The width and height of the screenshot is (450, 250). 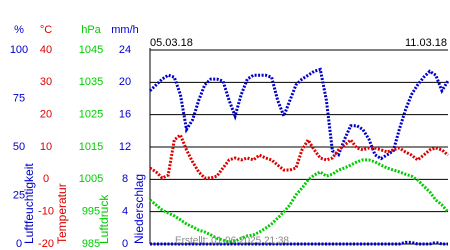 What do you see at coordinates (46, 147) in the screenshot?
I see `y-tick-label: 10` at bounding box center [46, 147].